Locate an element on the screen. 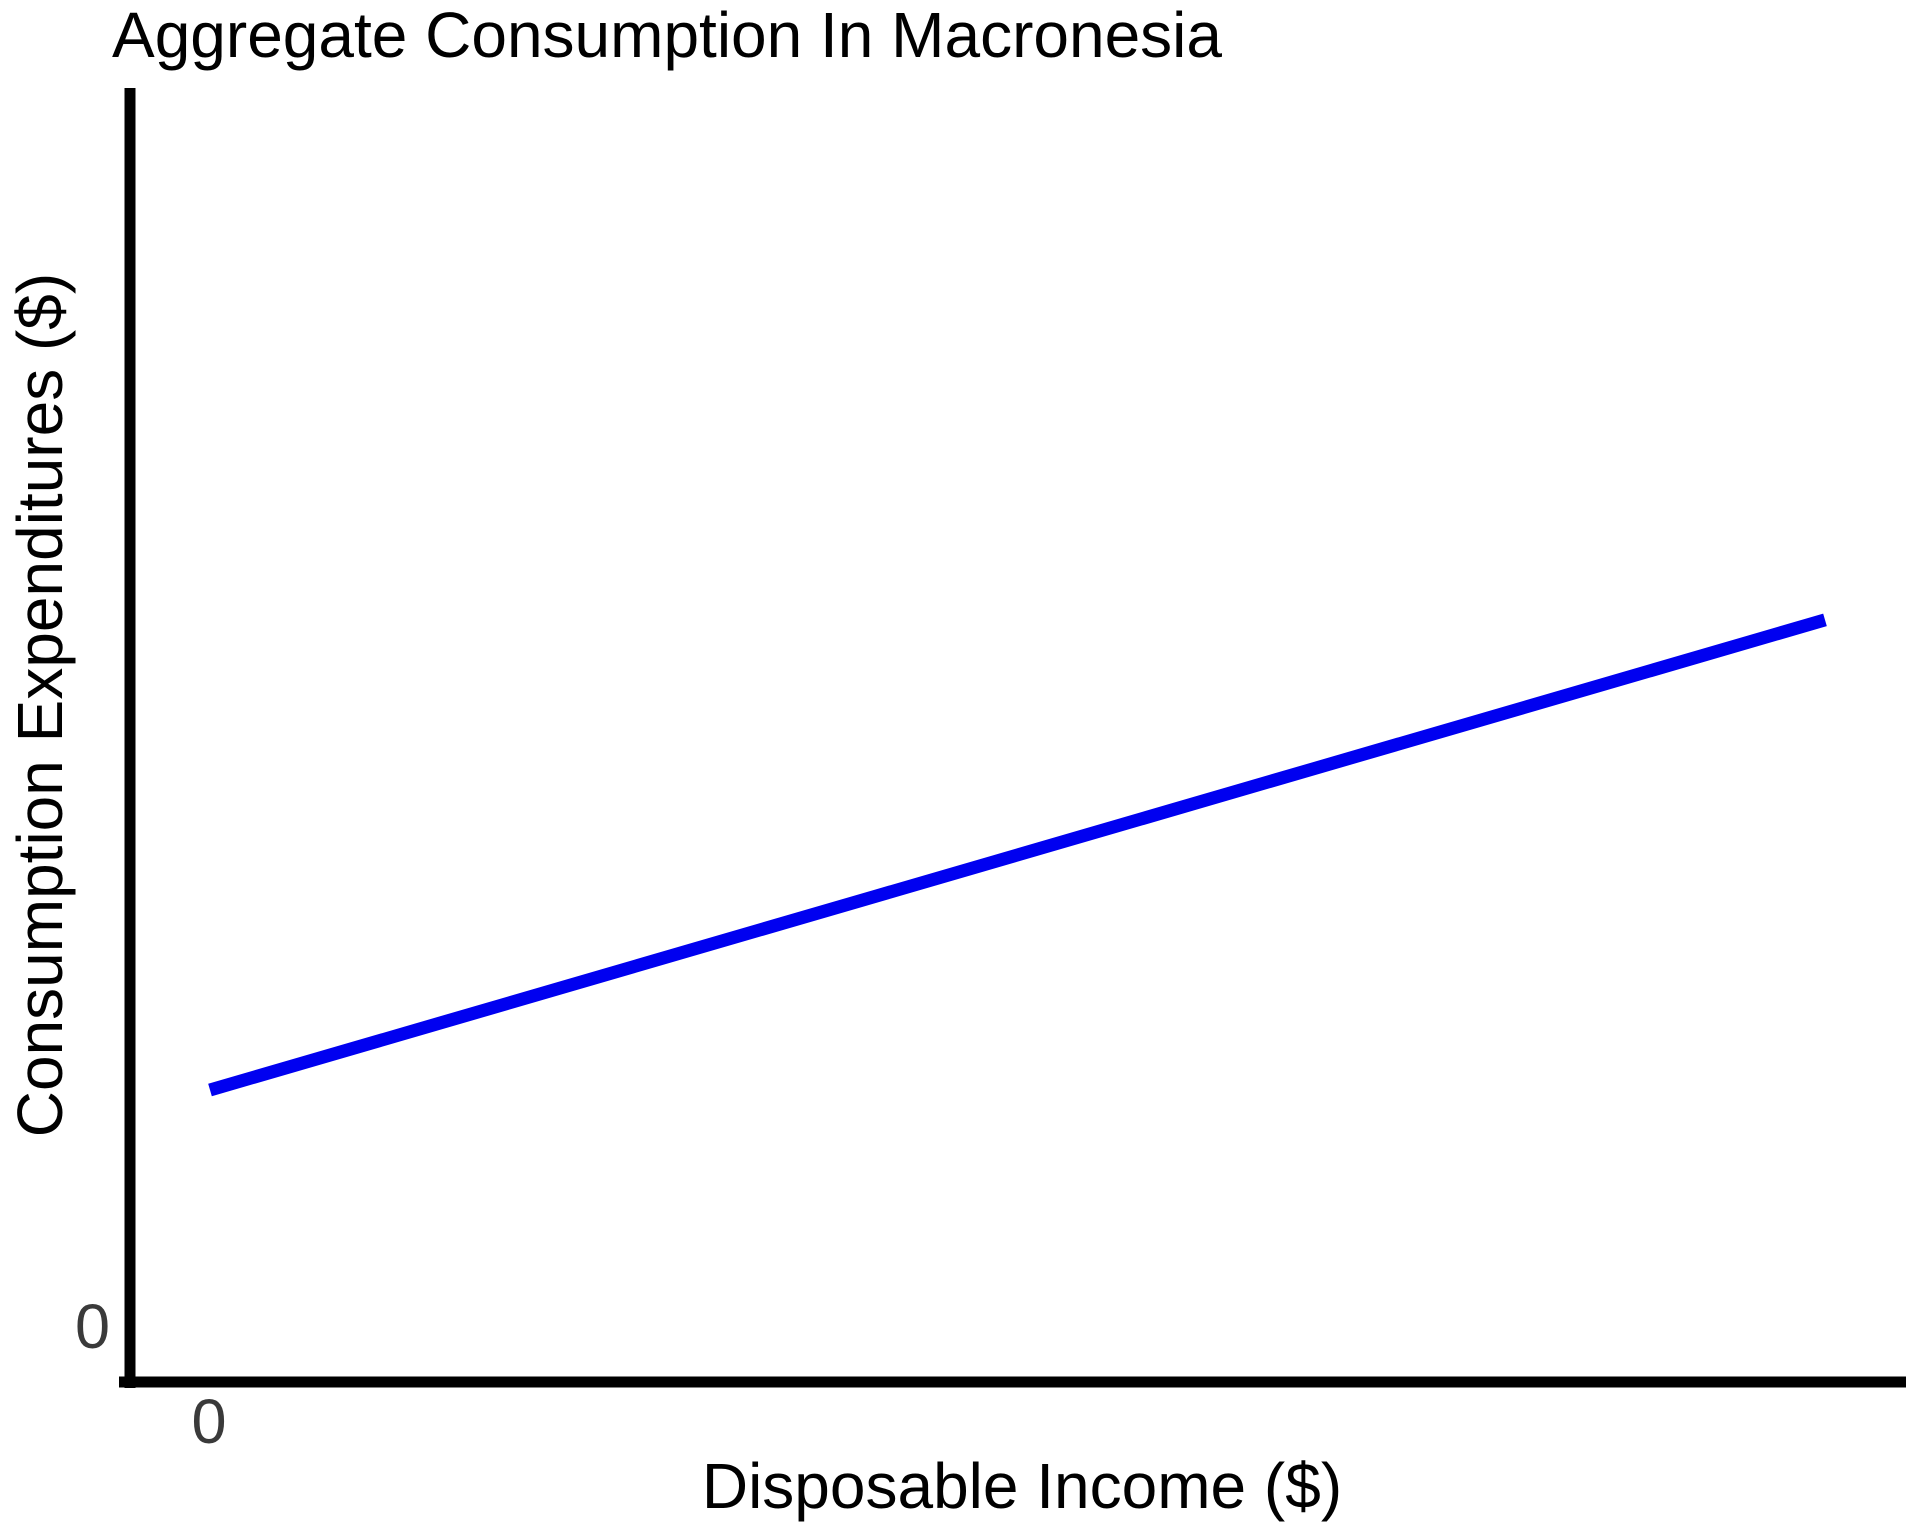  y-tick-label-zero: 0 is located at coordinates (92, 1327).